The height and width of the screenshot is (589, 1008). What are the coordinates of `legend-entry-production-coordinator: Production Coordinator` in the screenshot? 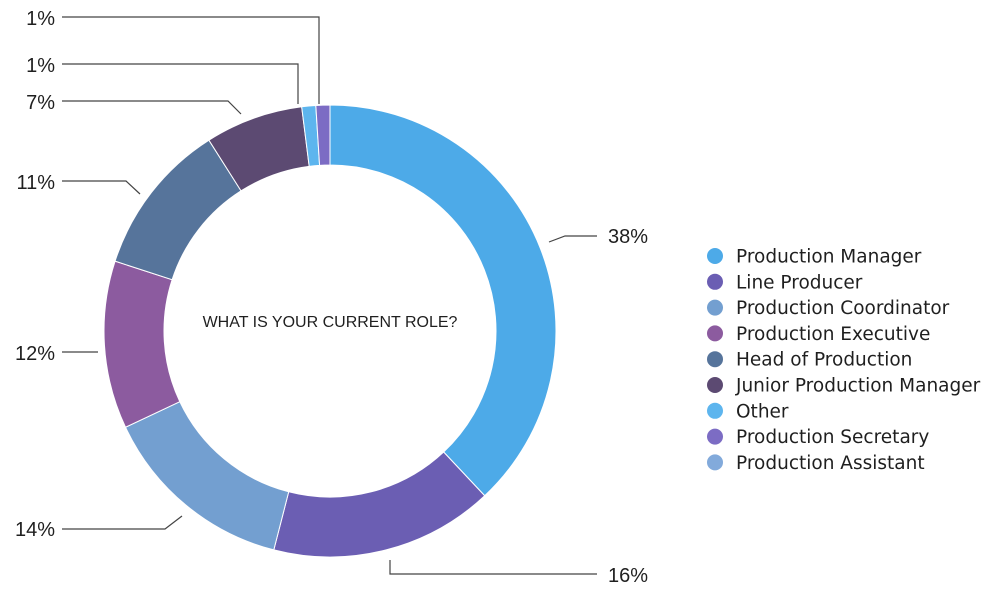 It's located at (843, 308).